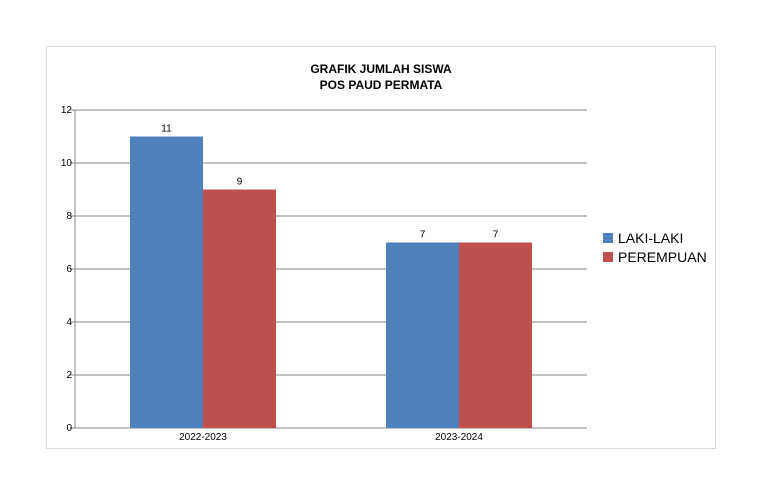 Image resolution: width=768 pixels, height=501 pixels. Describe the element at coordinates (329, 182) in the screenshot. I see `data-labels: 11 9 7 7` at that location.